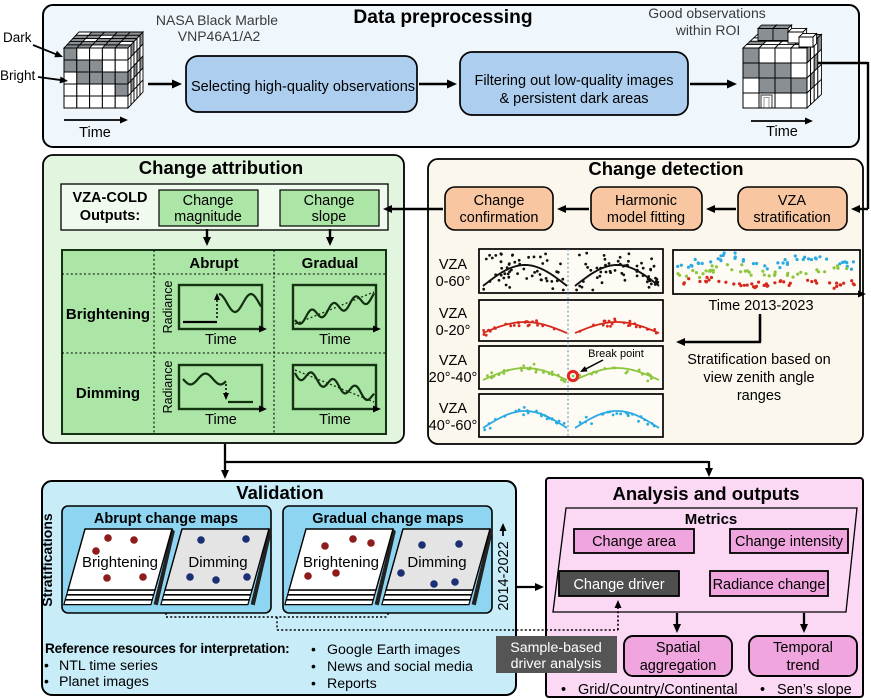 The height and width of the screenshot is (700, 871). I want to click on svg-text:Selecting high-quality observa: Selecting high-quality observations, so click(303, 87).